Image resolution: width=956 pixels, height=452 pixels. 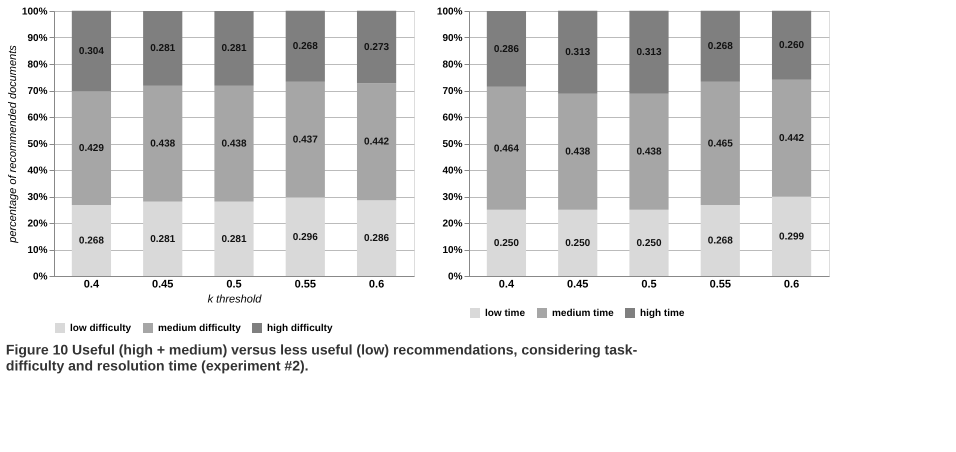 I want to click on data-label: 0.296, so click(x=305, y=237).